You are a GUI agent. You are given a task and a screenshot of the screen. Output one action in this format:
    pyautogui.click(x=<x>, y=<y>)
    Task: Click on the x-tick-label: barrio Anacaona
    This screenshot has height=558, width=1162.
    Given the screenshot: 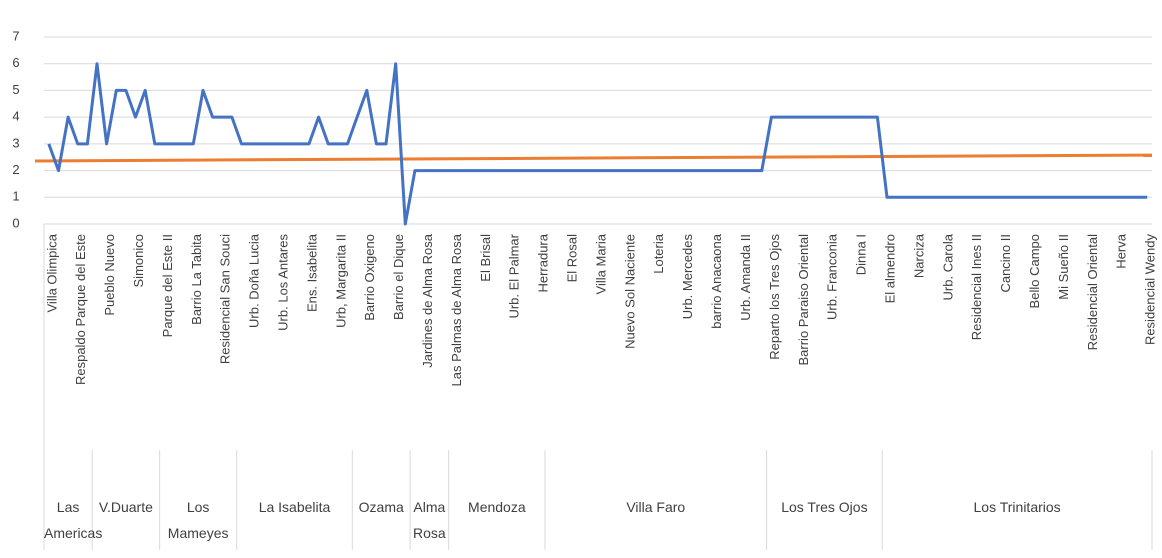 What is the action you would take?
    pyautogui.click(x=716, y=280)
    